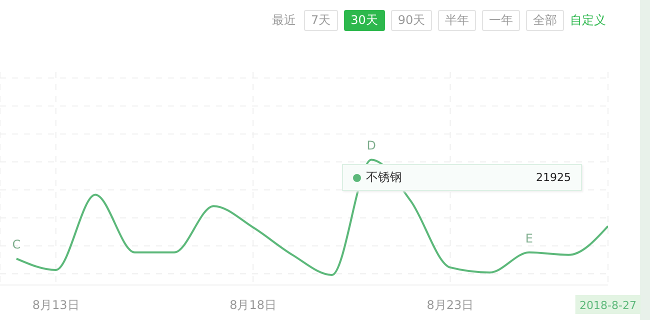 This screenshot has height=320, width=650. I want to click on text: 最近, so click(284, 20).